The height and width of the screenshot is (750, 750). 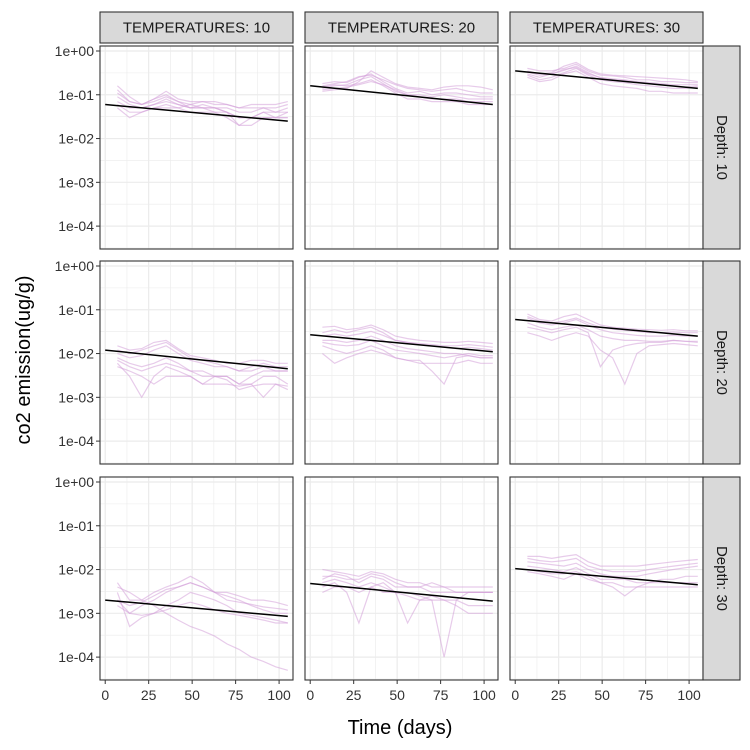 I want to click on panel-r2-c2, so click(x=401, y=362).